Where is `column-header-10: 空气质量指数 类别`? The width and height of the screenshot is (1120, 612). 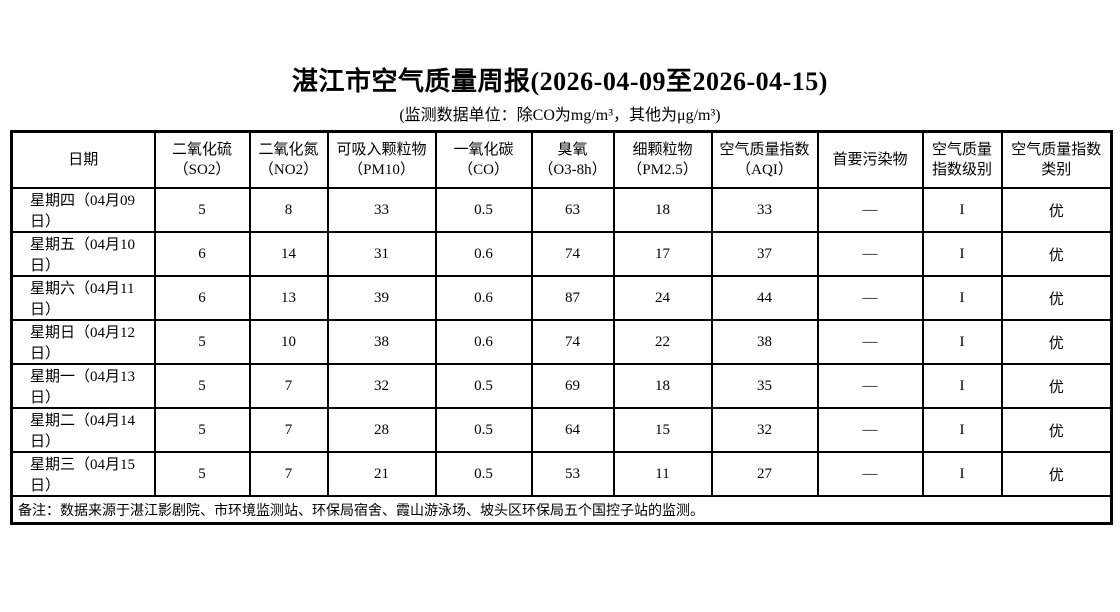
column-header-10: 空气质量指数 类别 is located at coordinates (1056, 159).